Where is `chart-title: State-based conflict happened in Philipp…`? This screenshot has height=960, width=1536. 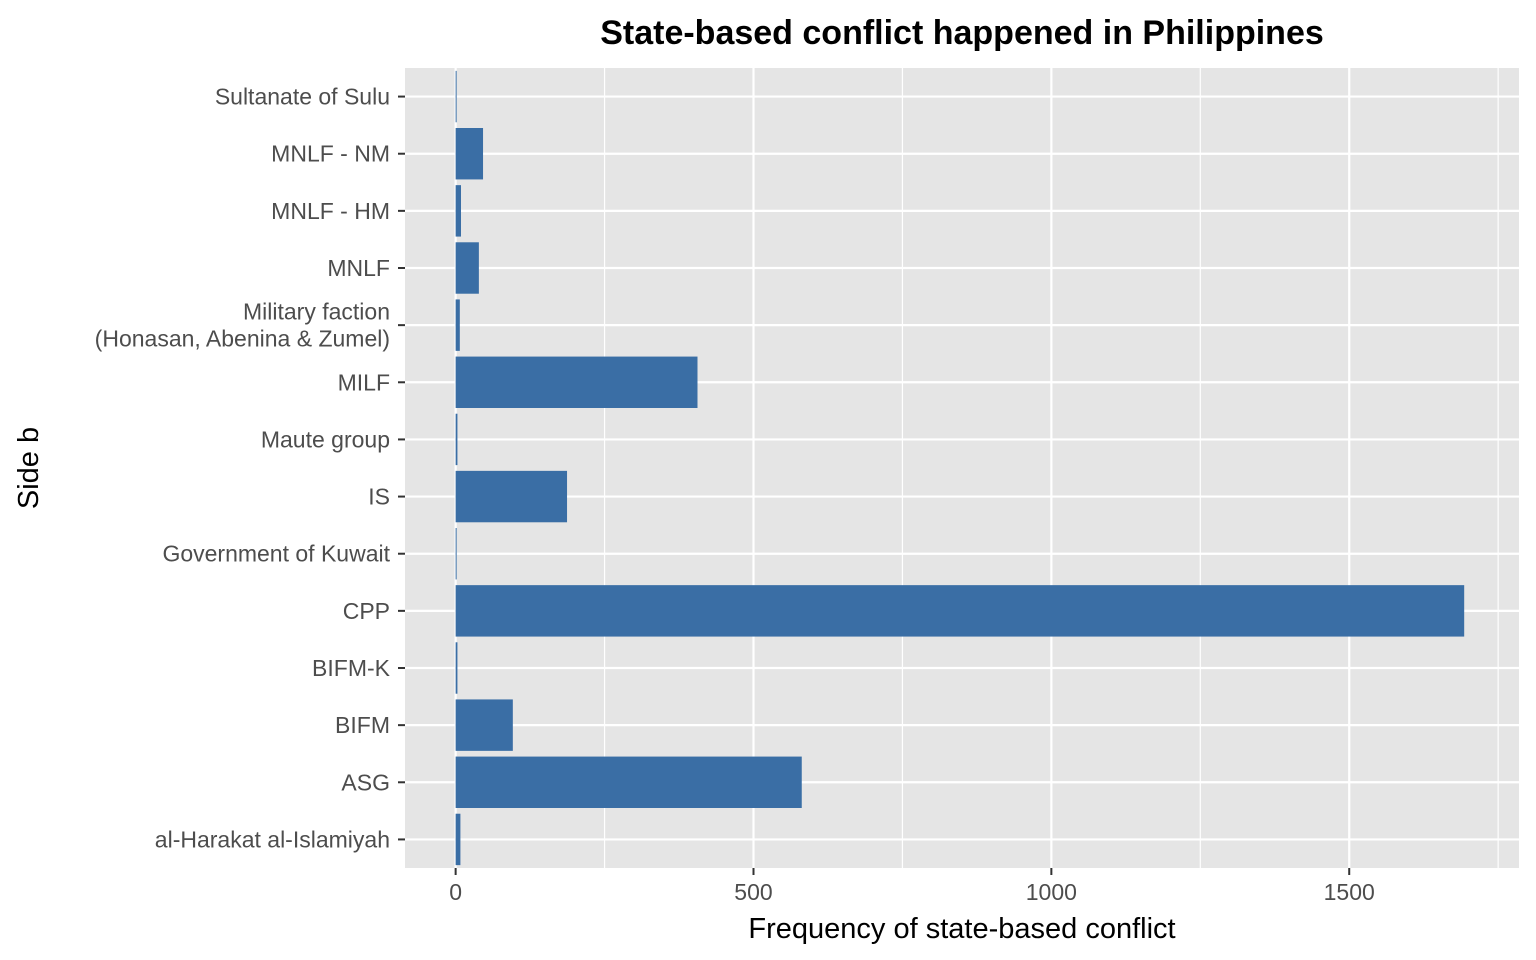 chart-title: State-based conflict happened in Philipp… is located at coordinates (962, 33).